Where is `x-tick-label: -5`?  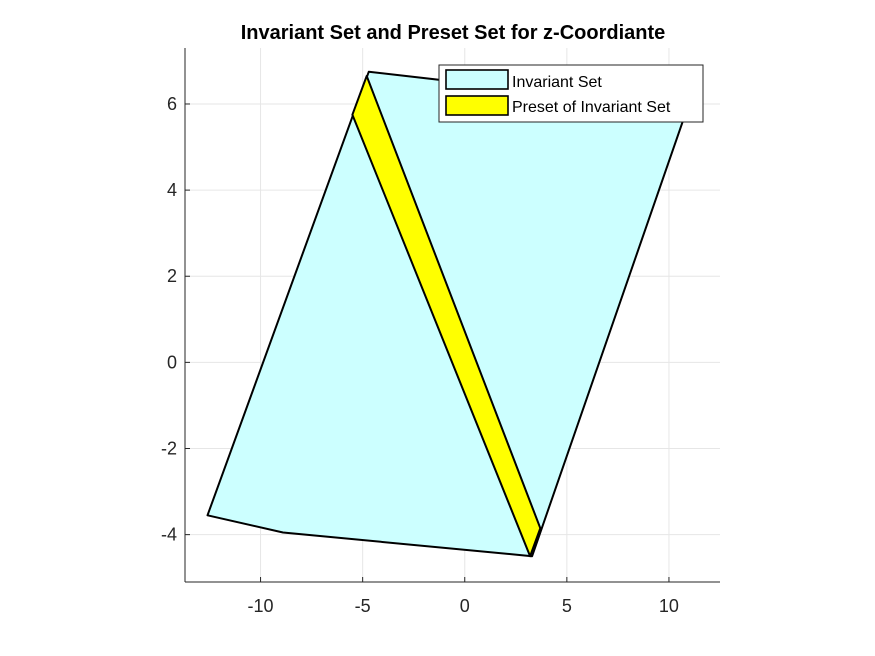
x-tick-label: -5 is located at coordinates (363, 606).